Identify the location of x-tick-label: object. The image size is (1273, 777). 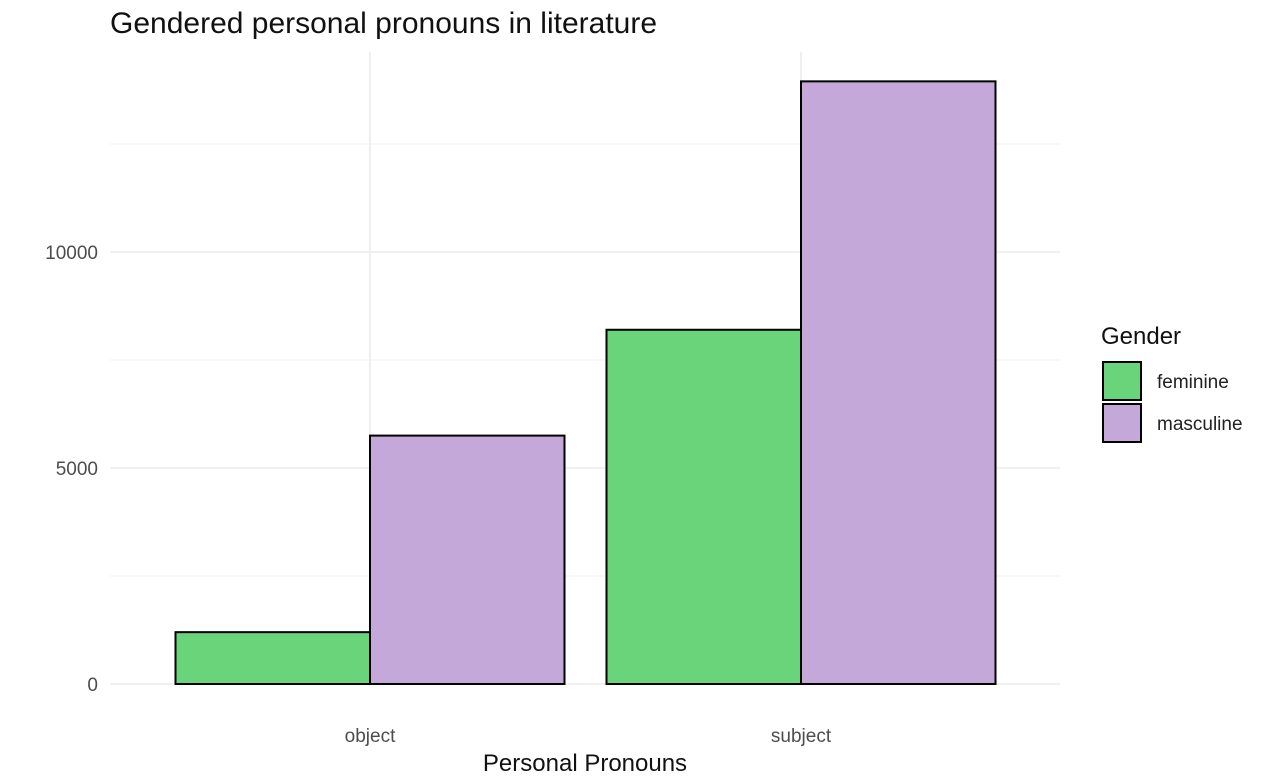
(370, 736).